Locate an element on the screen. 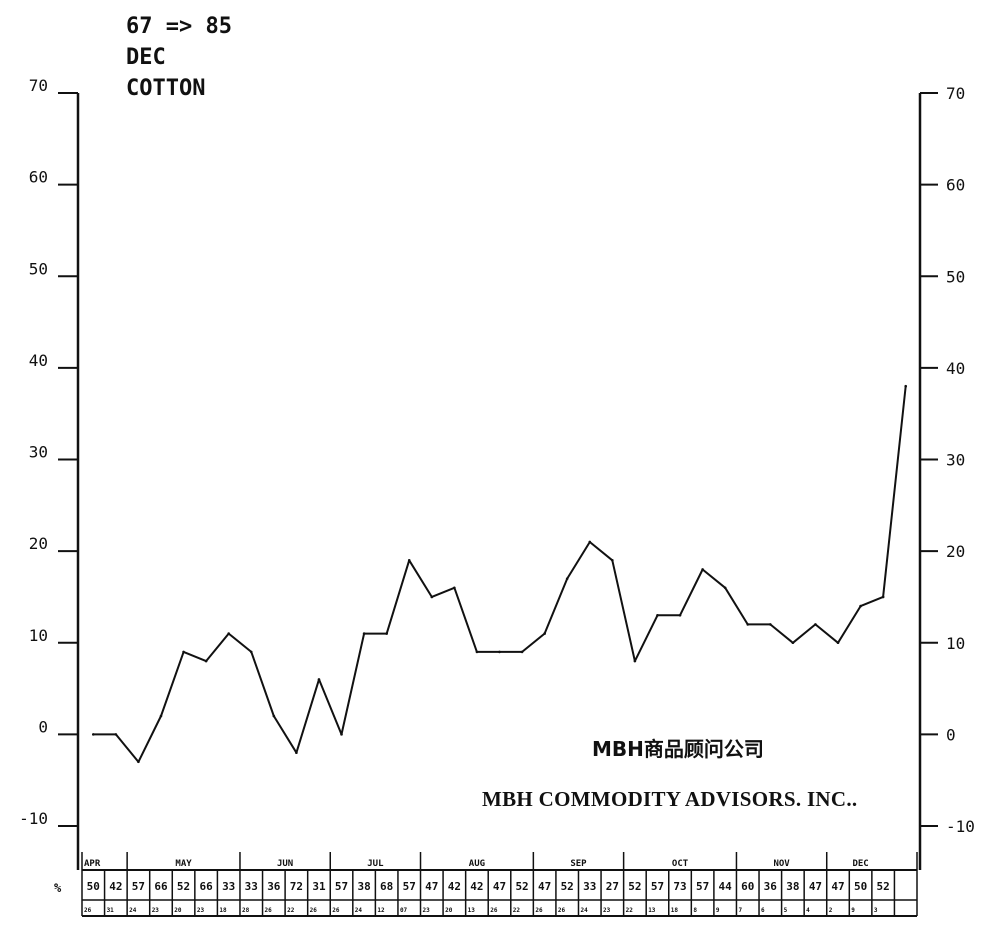 The height and width of the screenshot is (934, 988). week-percent: 72 is located at coordinates (296, 886).